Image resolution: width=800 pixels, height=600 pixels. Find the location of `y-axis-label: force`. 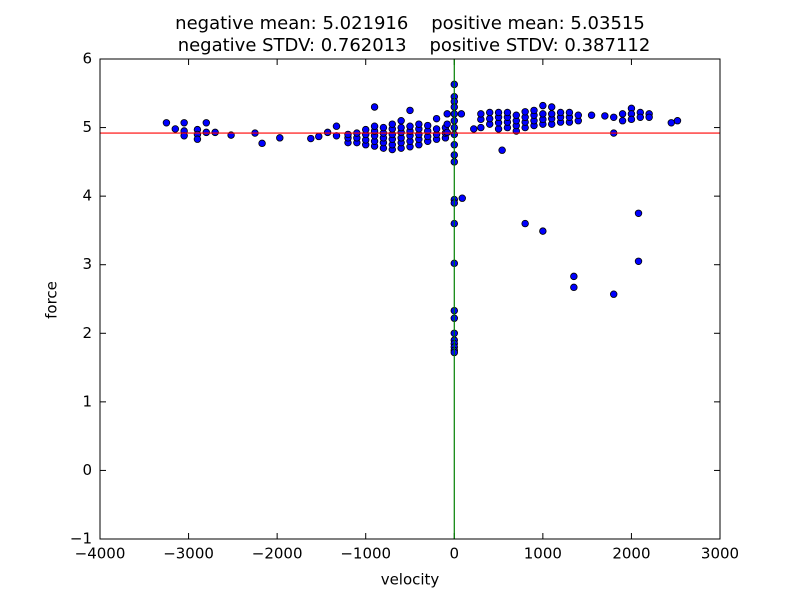

y-axis-label: force is located at coordinates (52, 300).